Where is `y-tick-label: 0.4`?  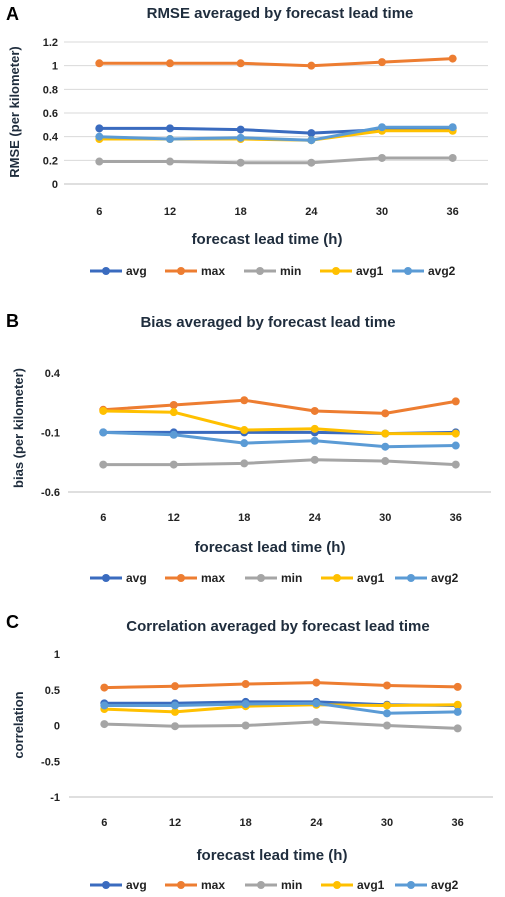 y-tick-label: 0.4 is located at coordinates (51, 138).